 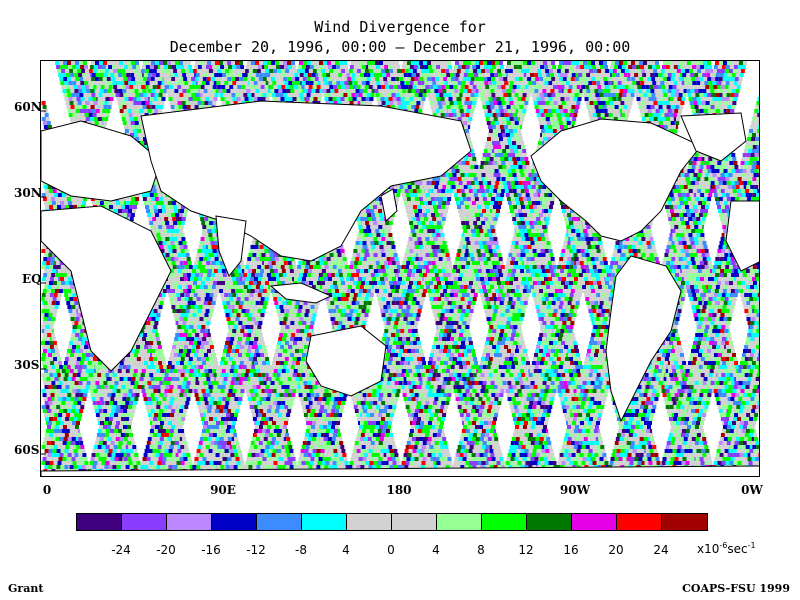 What do you see at coordinates (166, 550) in the screenshot?
I see `legend-tick-label: -20` at bounding box center [166, 550].